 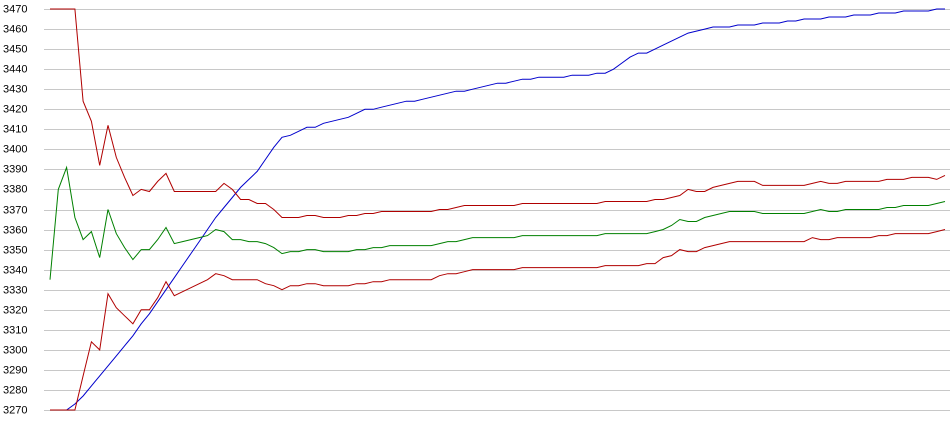 I want to click on y-tick-label: 3300, so click(x=15, y=350).